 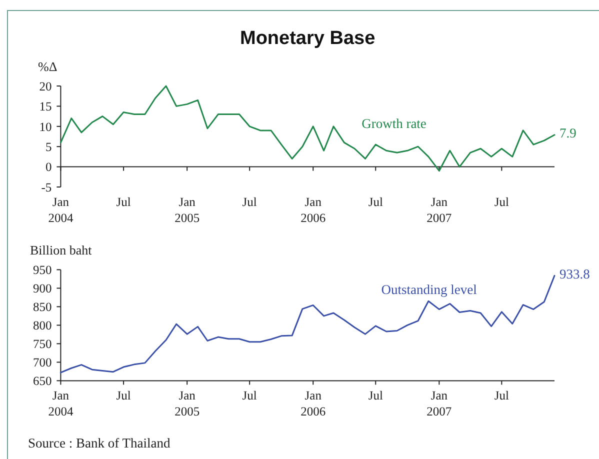 What do you see at coordinates (429, 289) in the screenshot?
I see `series-label: Outstanding level` at bounding box center [429, 289].